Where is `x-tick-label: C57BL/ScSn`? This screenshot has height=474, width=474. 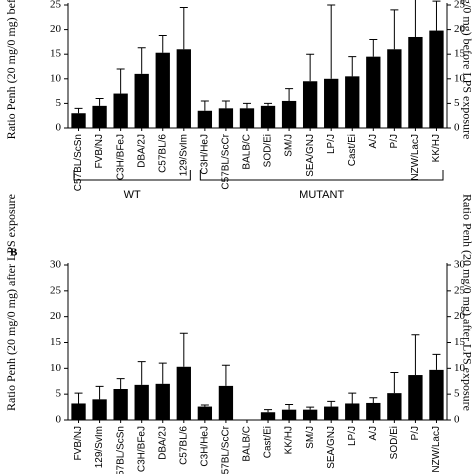 x-tick-label: C57BL/ScSn is located at coordinates (120, 450).